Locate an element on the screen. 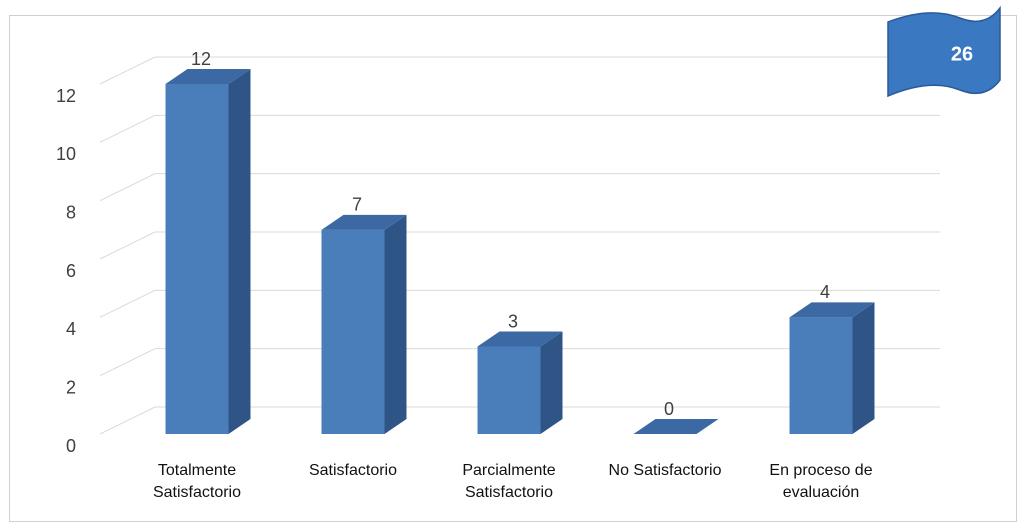 The image size is (1026, 529). value-label: 3 is located at coordinates (513, 321).